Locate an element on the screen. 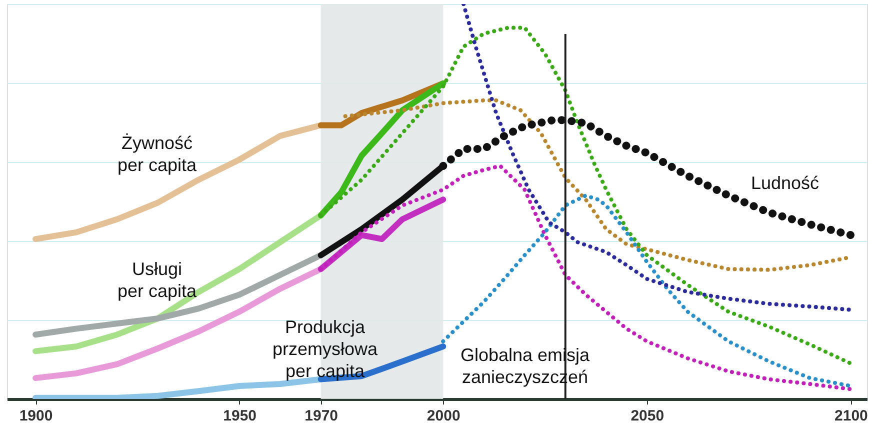 The height and width of the screenshot is (423, 875). x-tick-label: 2050 is located at coordinates (647, 415).